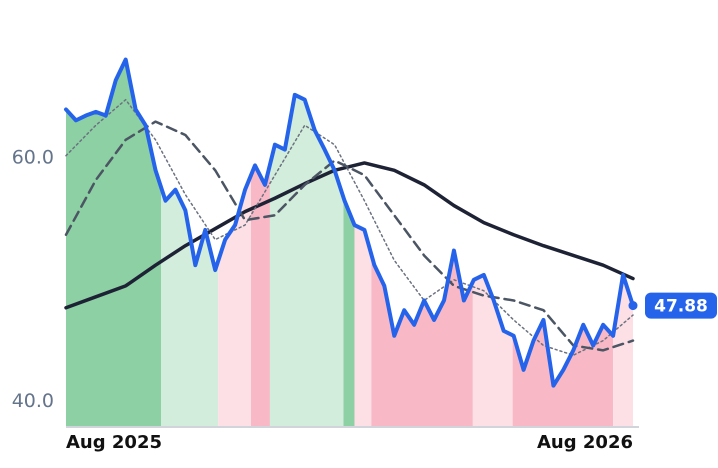 The height and width of the screenshot is (468, 718). What do you see at coordinates (633, 306) in the screenshot?
I see `last-point` at bounding box center [633, 306].